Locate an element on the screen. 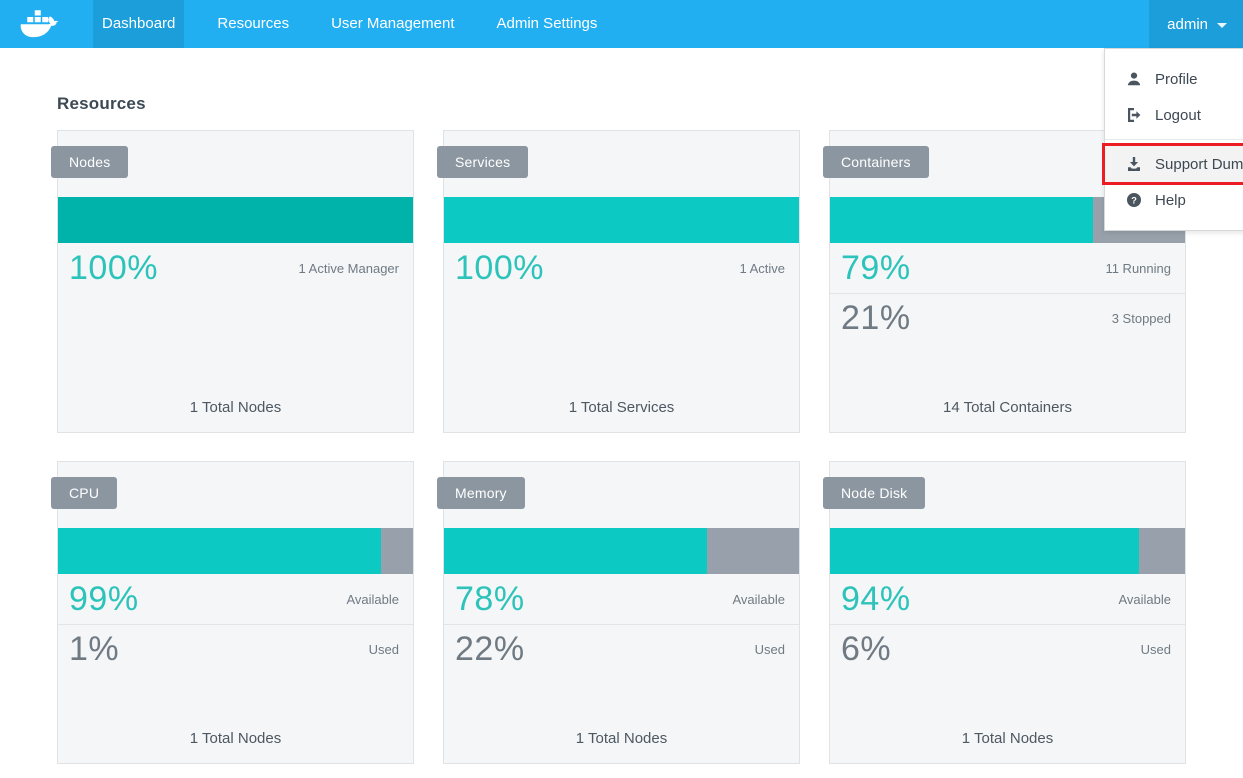  stat-row: 22% Used is located at coordinates (621, 649).